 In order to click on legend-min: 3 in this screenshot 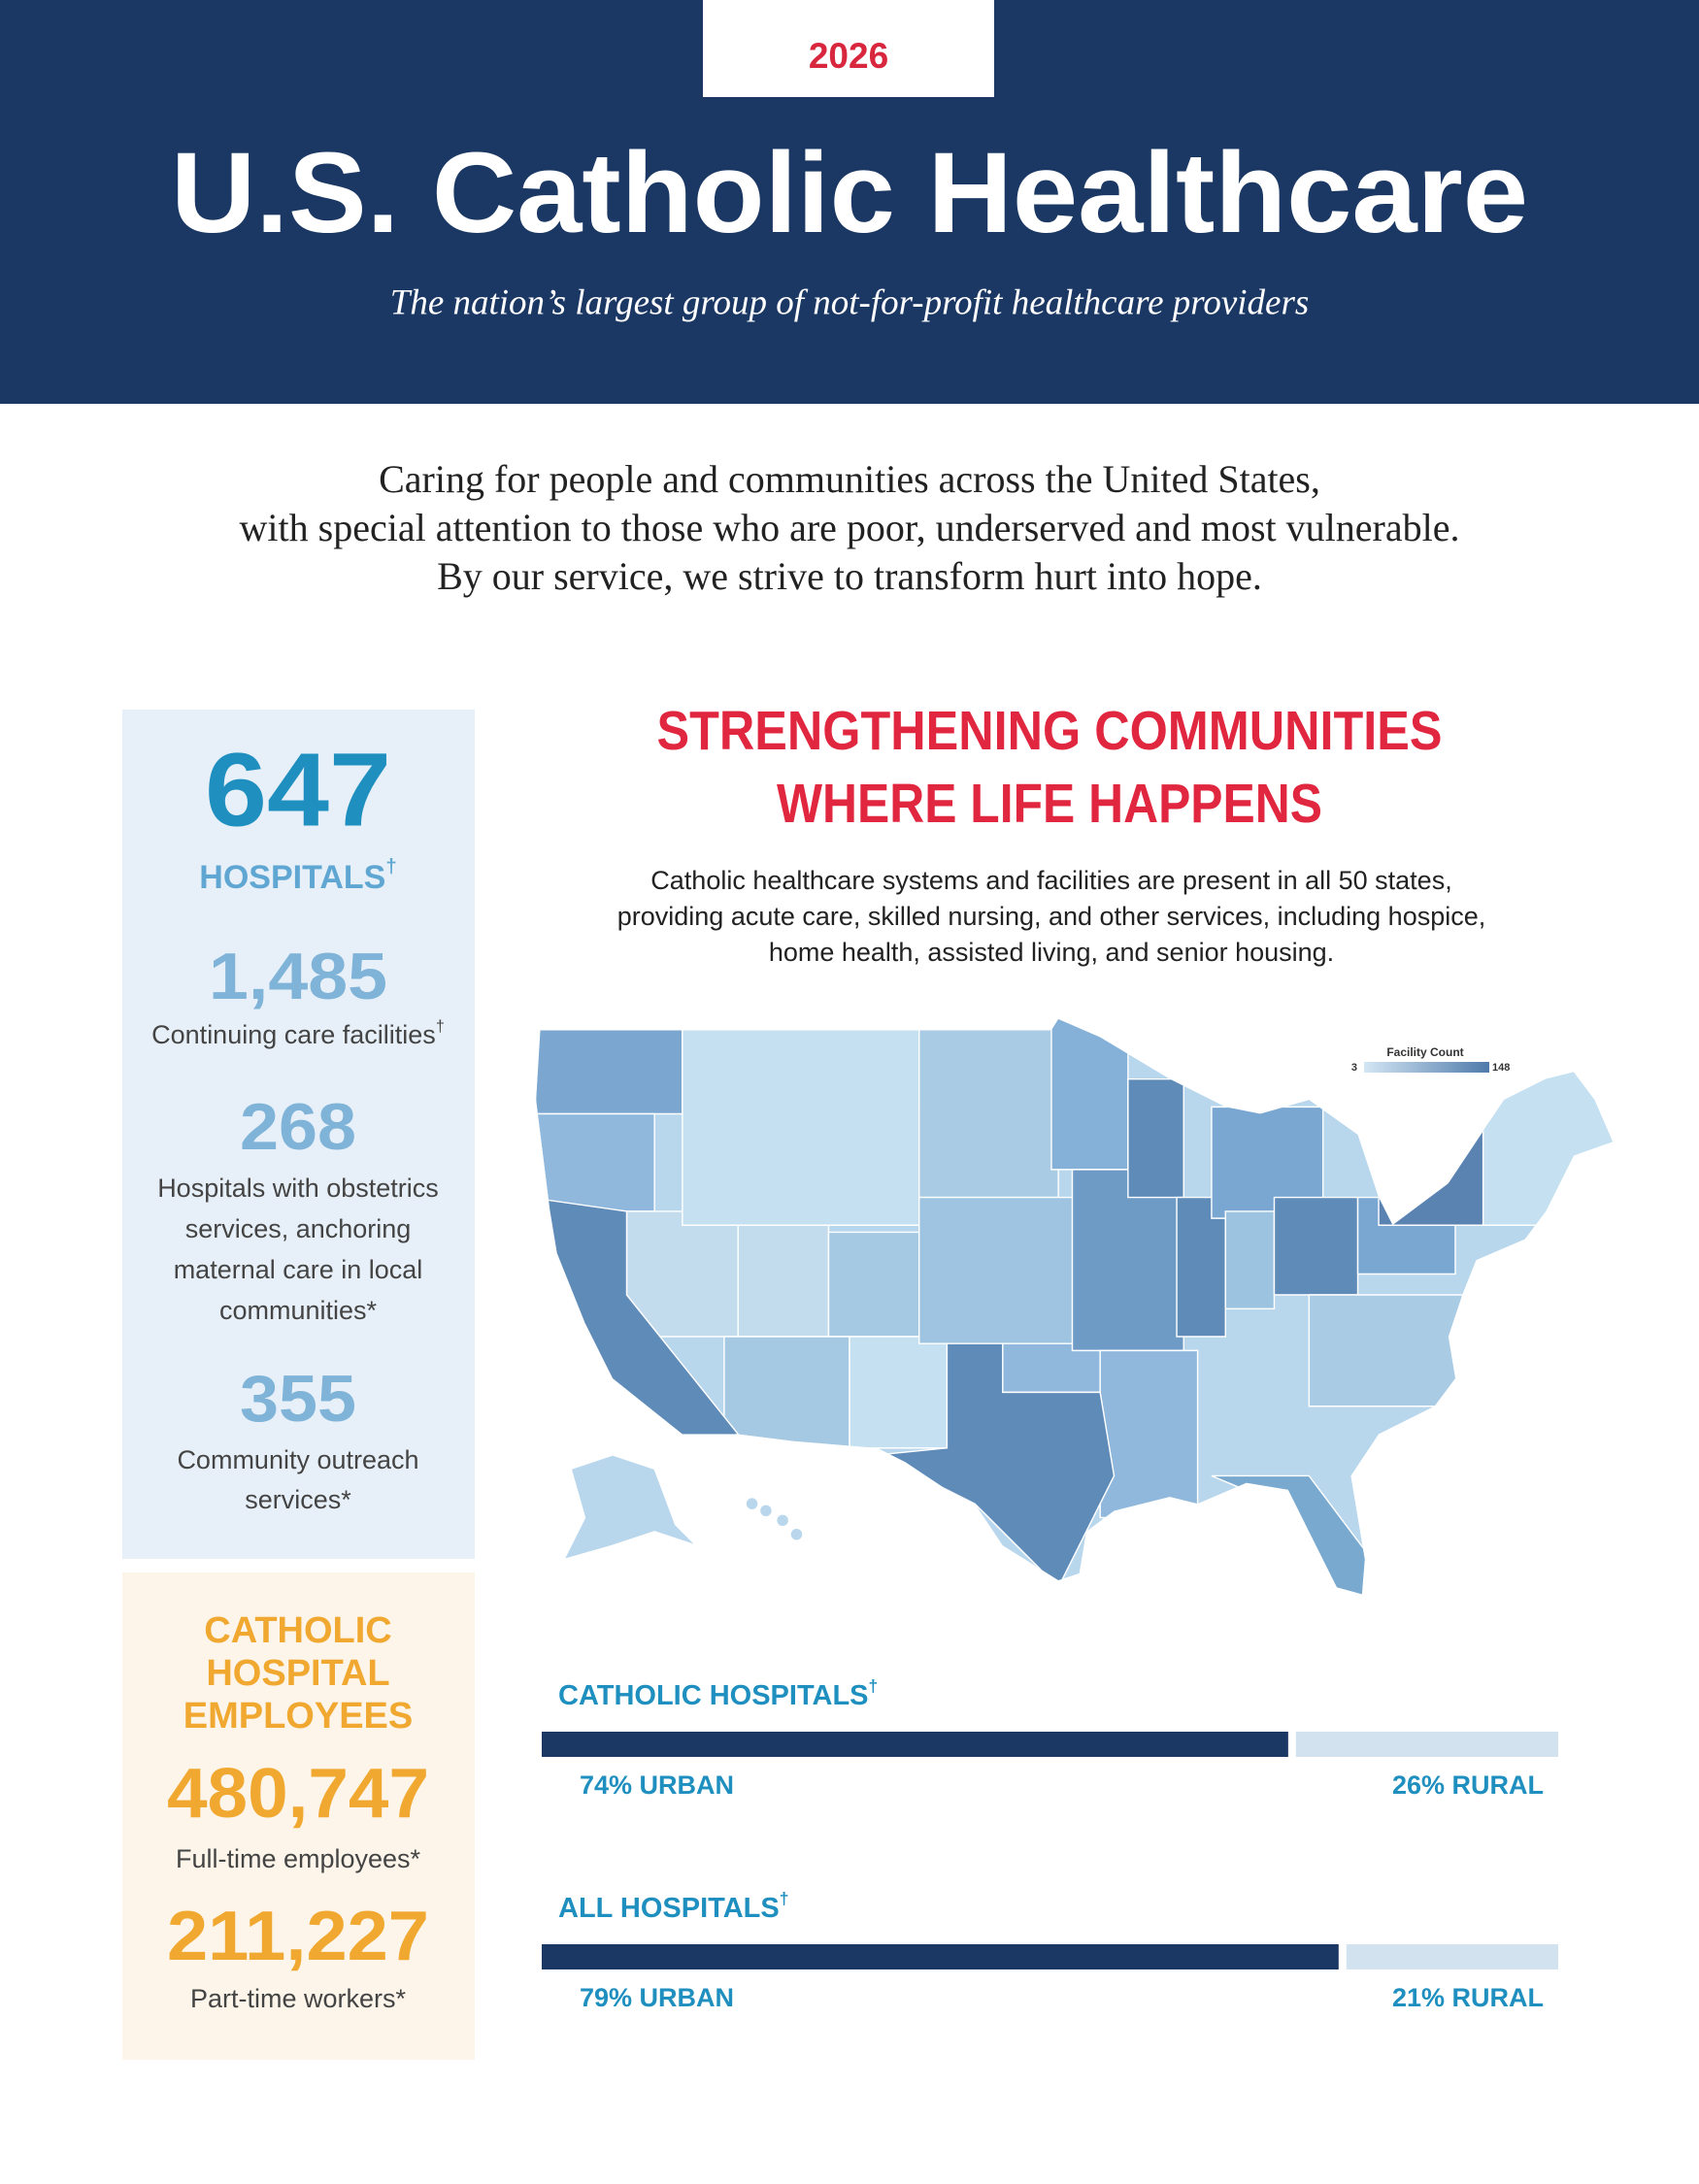, I will do `click(1354, 1068)`.